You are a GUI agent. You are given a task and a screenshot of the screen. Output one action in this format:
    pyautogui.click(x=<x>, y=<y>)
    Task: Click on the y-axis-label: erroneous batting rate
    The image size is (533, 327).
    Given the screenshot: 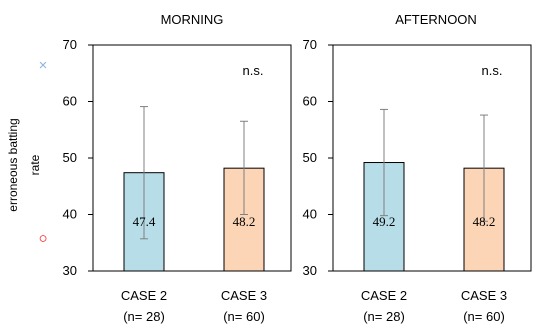 What is the action you would take?
    pyautogui.click(x=24, y=164)
    